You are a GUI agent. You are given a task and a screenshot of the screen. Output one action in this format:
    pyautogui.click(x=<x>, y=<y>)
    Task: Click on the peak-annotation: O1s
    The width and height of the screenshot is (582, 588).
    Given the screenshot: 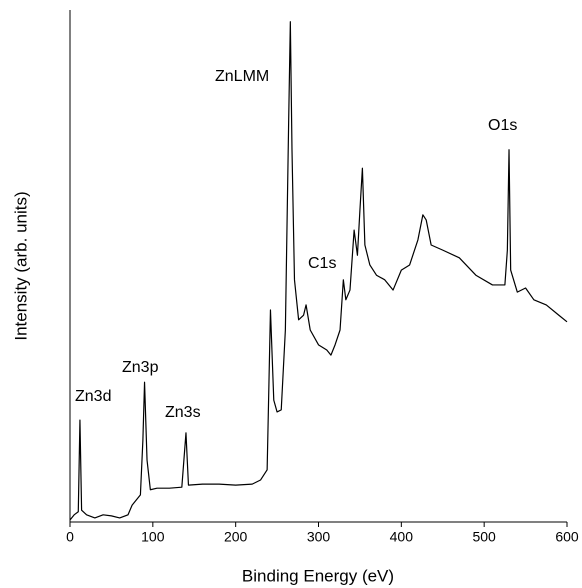 What is the action you would take?
    pyautogui.click(x=502, y=125)
    